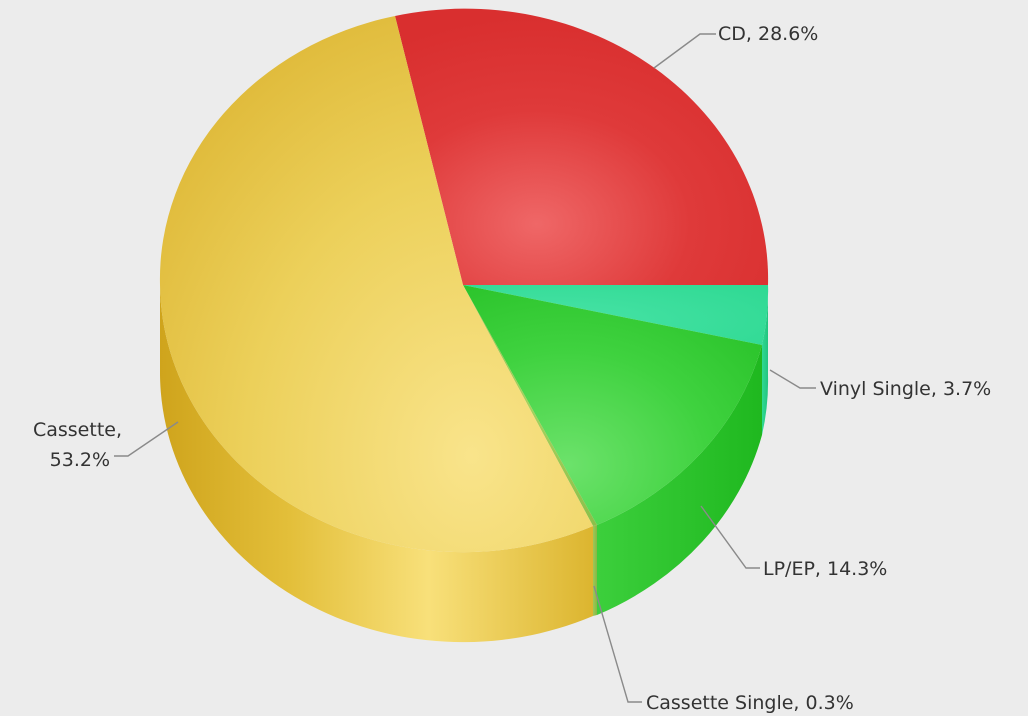 This screenshot has height=716, width=1028. What do you see at coordinates (582, 146) in the screenshot?
I see `slice-cd` at bounding box center [582, 146].